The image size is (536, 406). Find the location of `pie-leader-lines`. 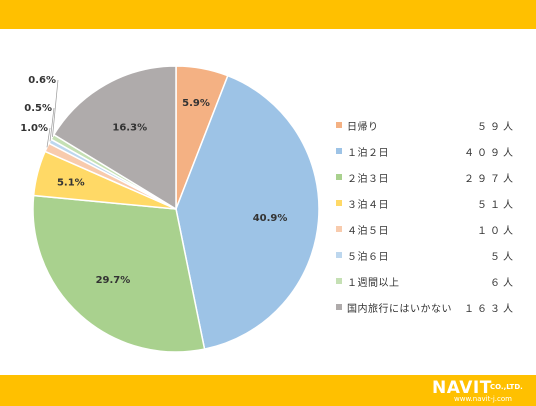

pie-leader-lines is located at coordinates (52, 113).